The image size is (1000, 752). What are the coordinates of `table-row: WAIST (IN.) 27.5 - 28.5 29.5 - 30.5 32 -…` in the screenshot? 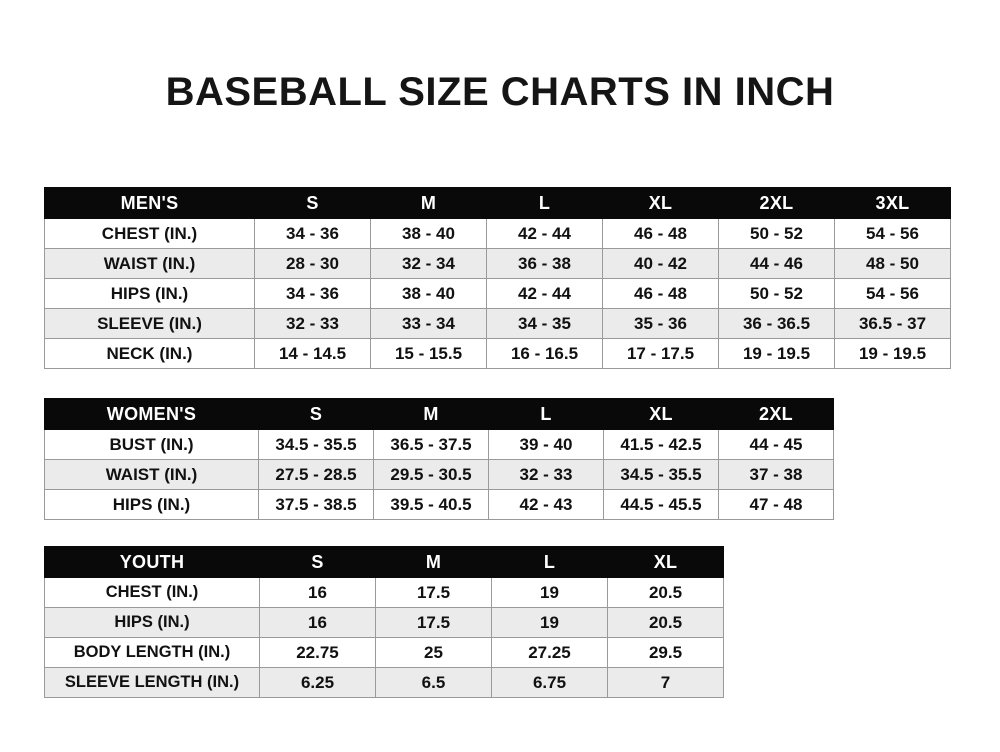 It's located at (439, 474).